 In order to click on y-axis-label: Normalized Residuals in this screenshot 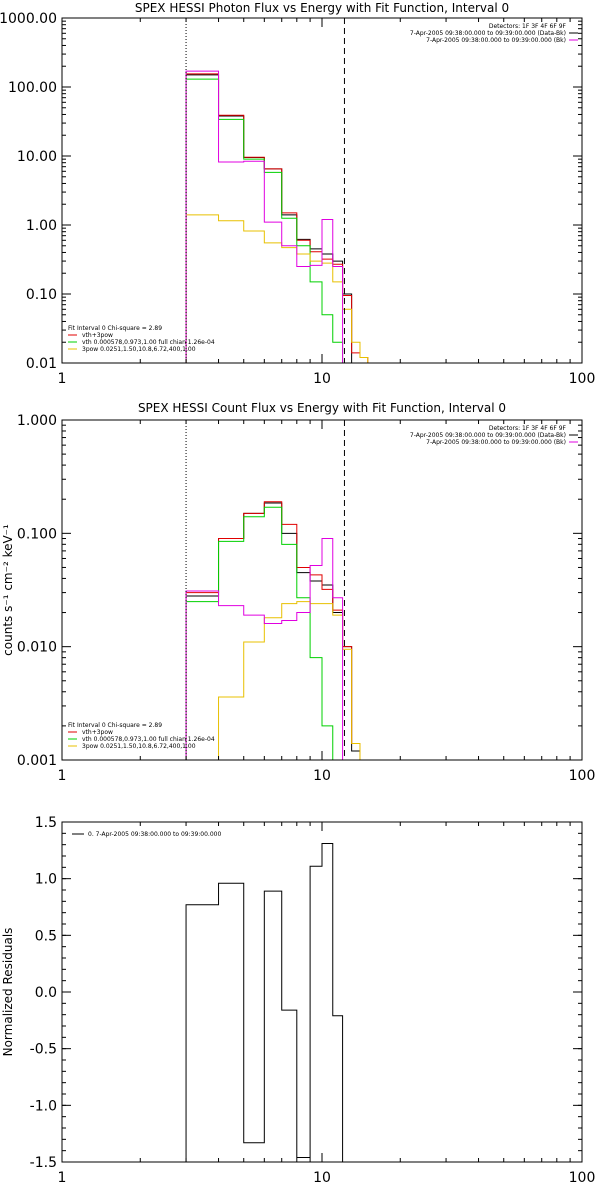, I will do `click(8, 992)`.